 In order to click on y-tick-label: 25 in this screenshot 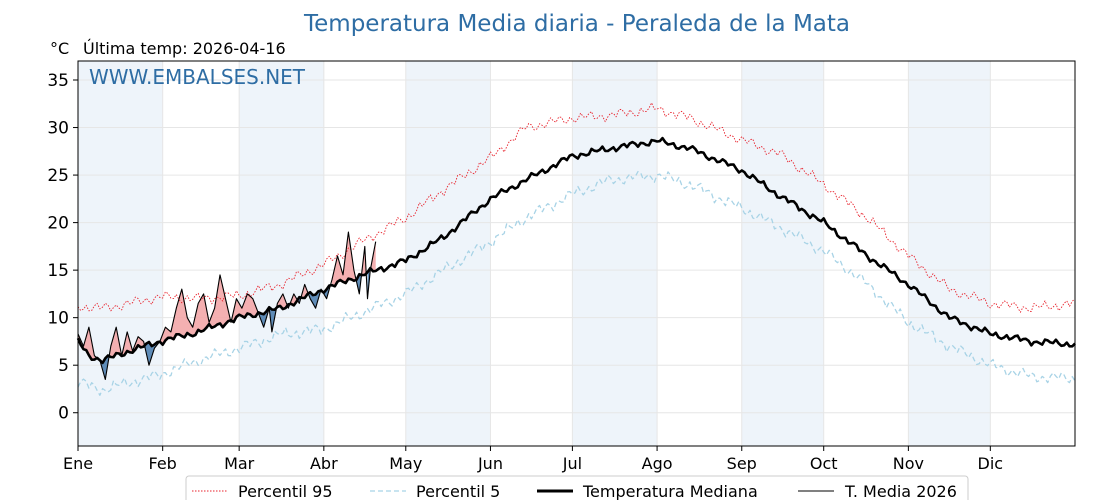, I will do `click(58, 176)`.